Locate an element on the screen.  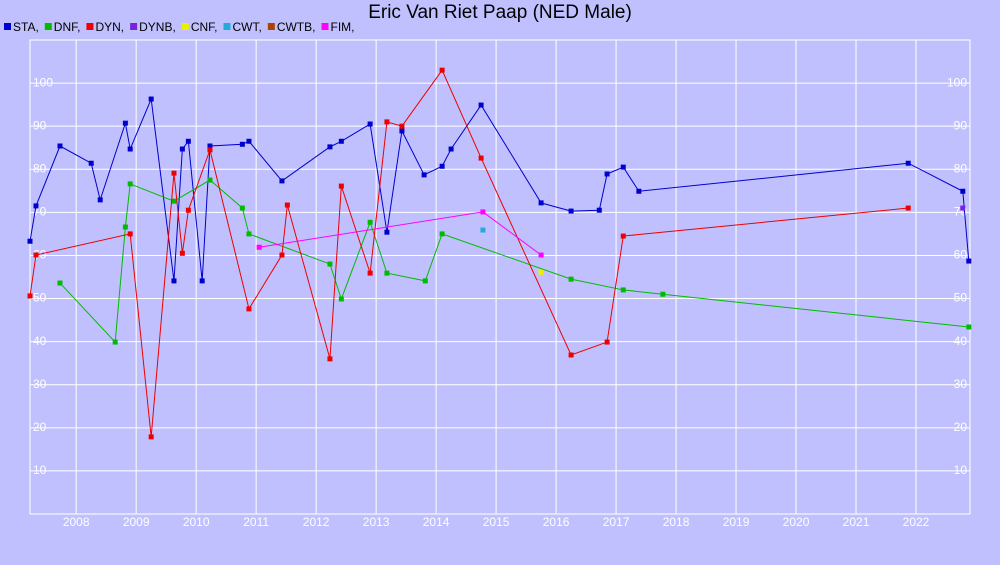
x-tick-label: 2013 is located at coordinates (376, 522).